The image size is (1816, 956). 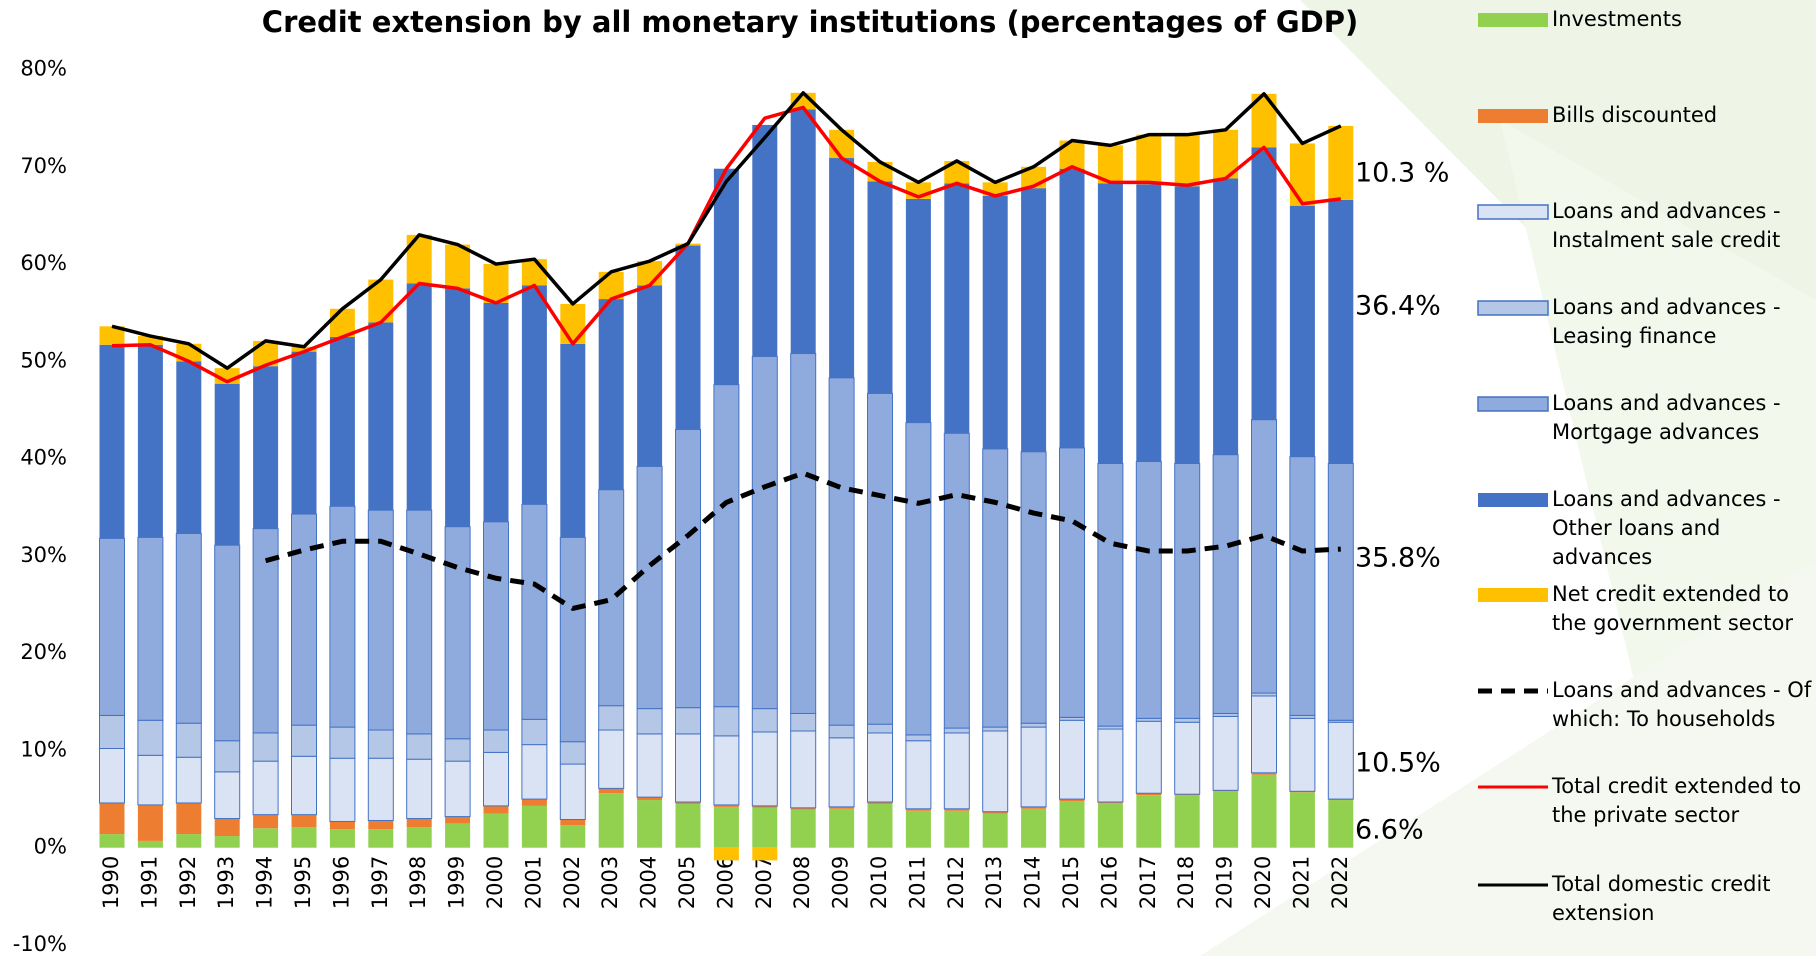 What do you see at coordinates (265, 882) in the screenshot?
I see `x-tick-label: 1994` at bounding box center [265, 882].